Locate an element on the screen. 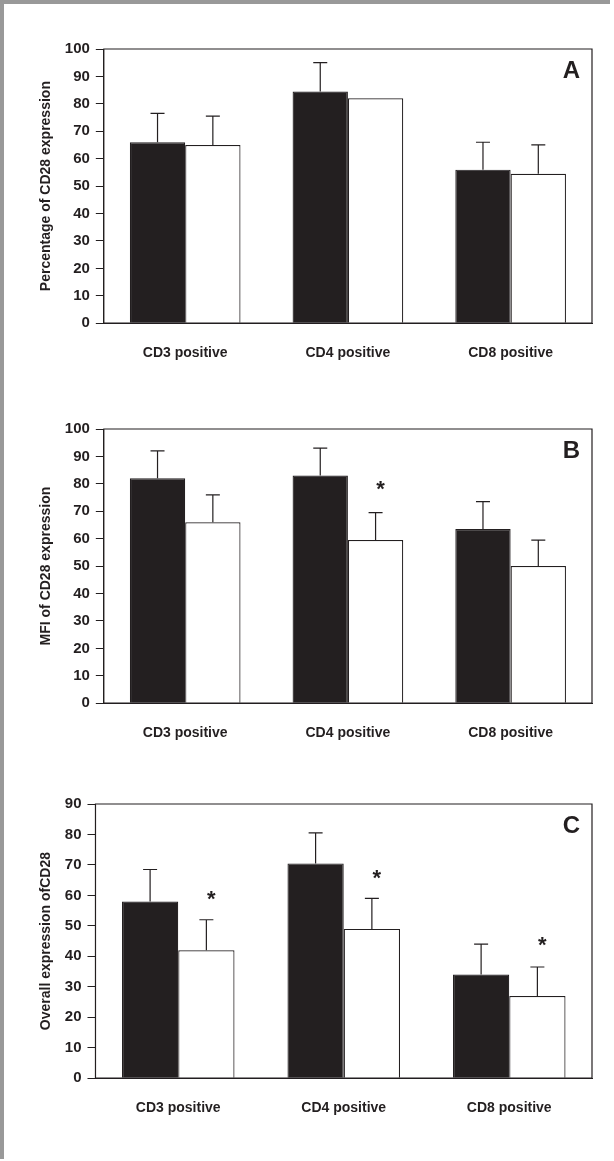 This screenshot has width=614, height=1161. y-axis-title: MFI of CD28 expression is located at coordinates (45, 566).